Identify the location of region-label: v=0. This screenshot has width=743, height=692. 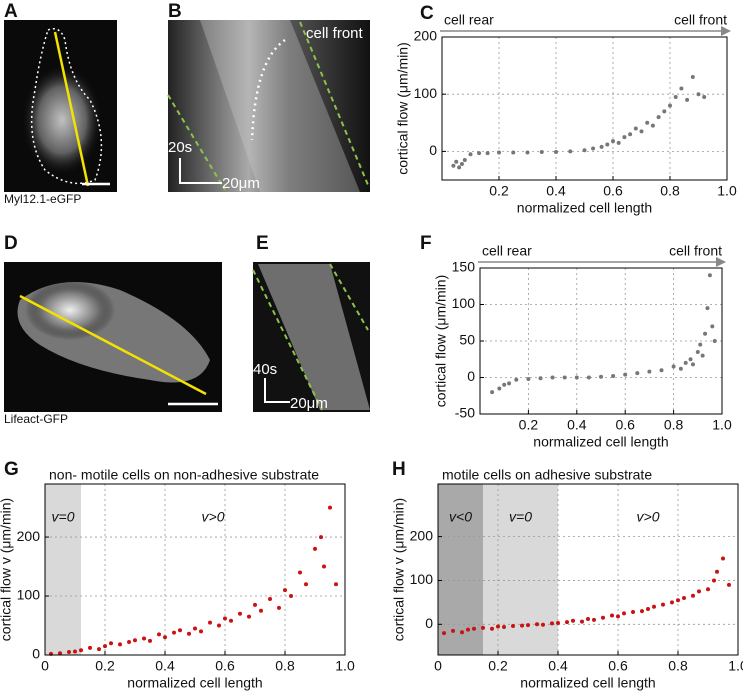
(63, 517).